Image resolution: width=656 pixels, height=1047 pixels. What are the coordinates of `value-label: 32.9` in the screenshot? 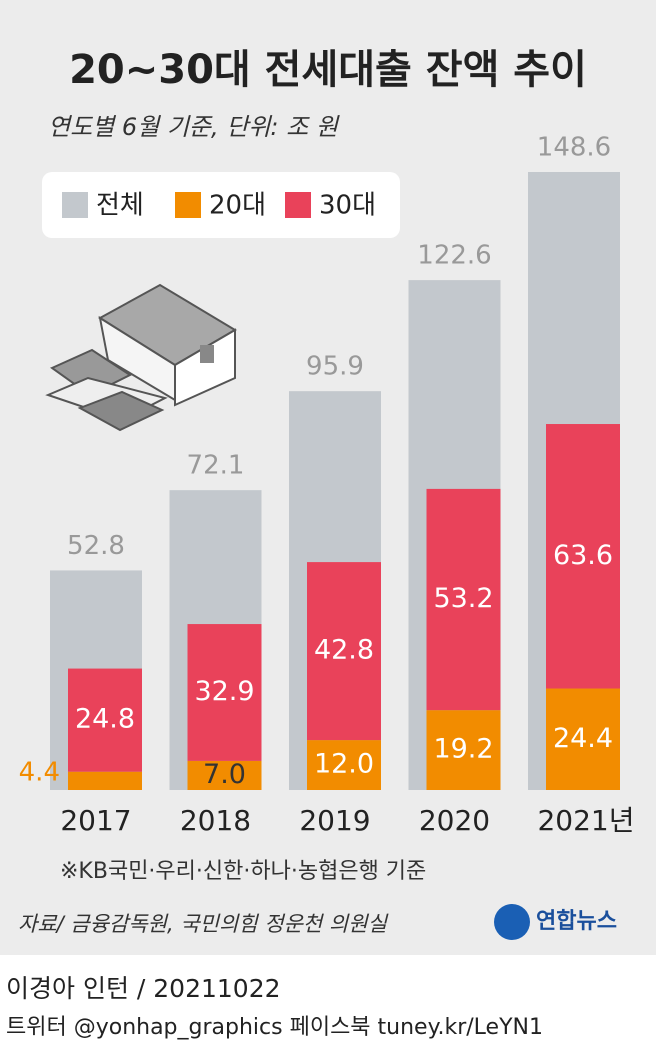 It's located at (224, 691).